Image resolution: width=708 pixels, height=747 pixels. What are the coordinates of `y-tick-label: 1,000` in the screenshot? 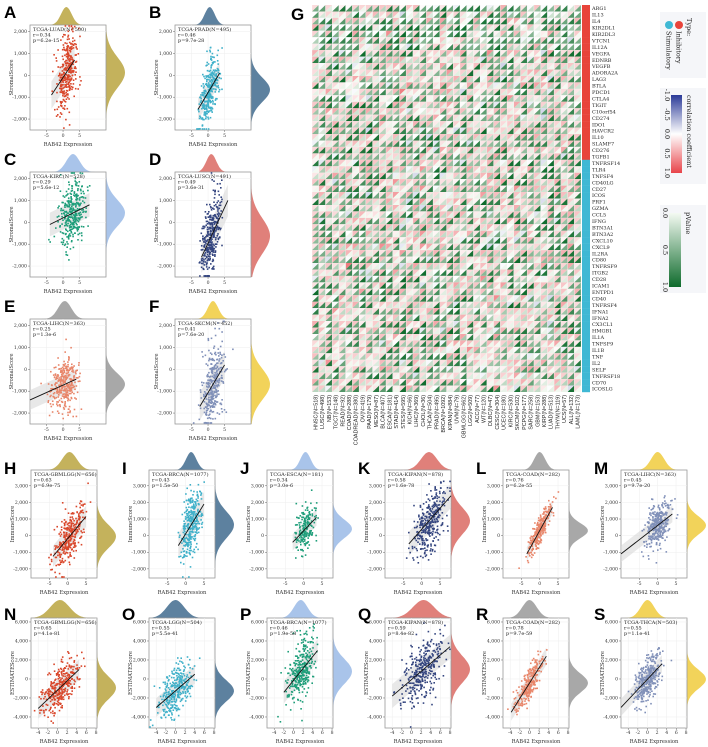 It's located at (20, 54).